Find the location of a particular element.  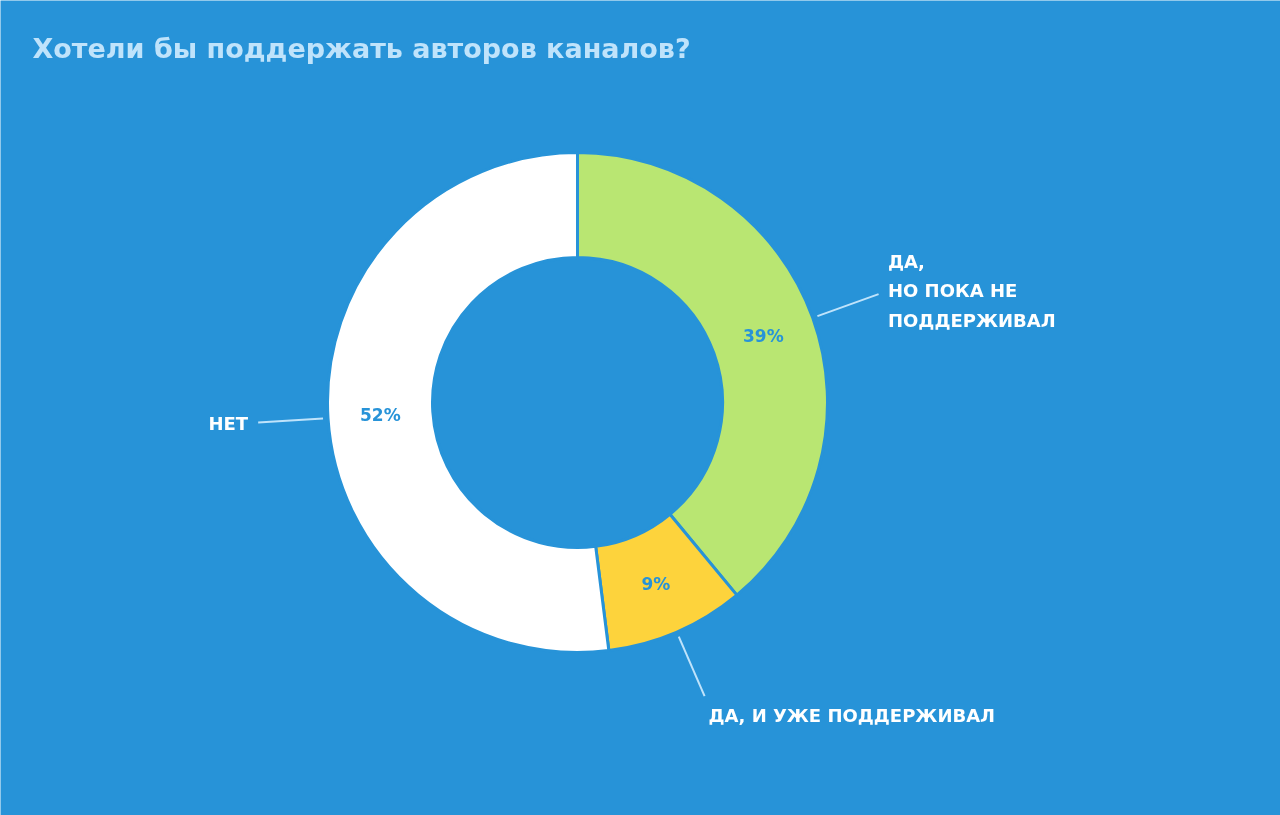

slice-label: ДА, И УЖЕ ПОДДЕРЖИВАЛ is located at coordinates (852, 716).